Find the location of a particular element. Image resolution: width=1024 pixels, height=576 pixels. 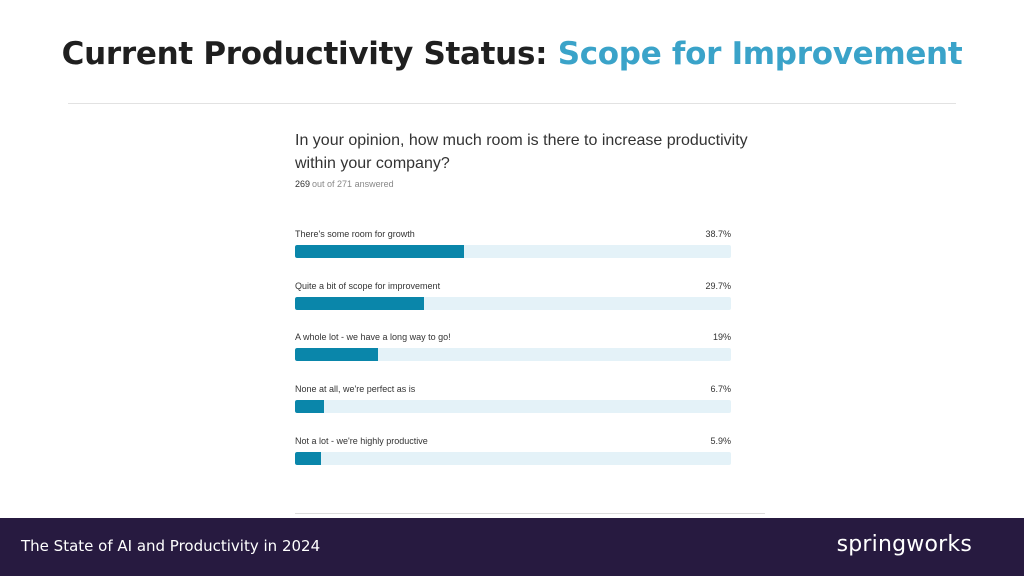

result-percentage: 38.7% is located at coordinates (718, 234).